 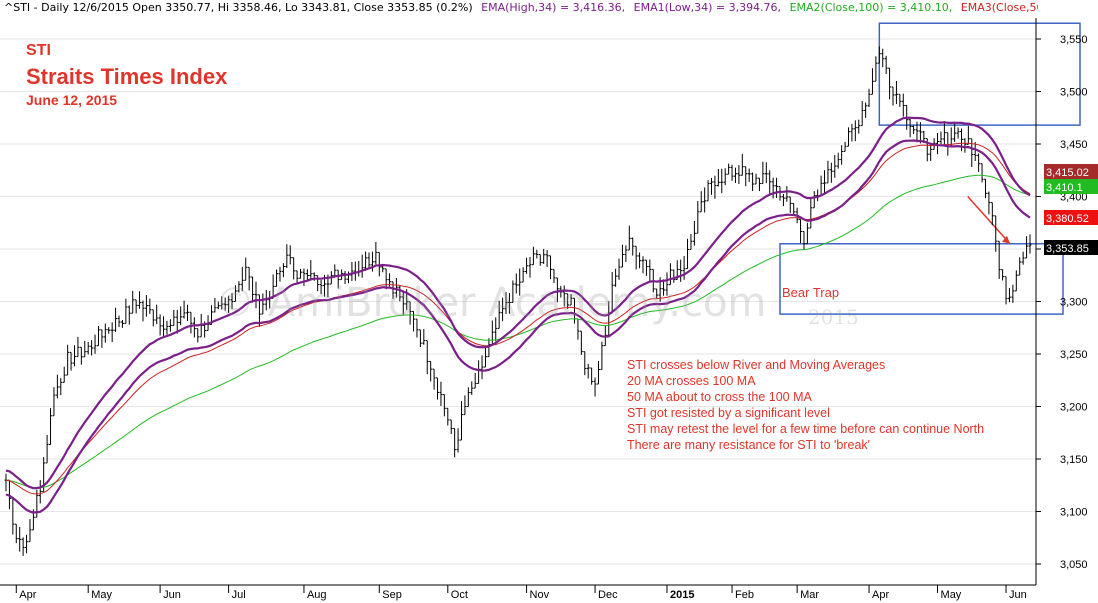 What do you see at coordinates (691, 381) in the screenshot?
I see `note-line: 20 MA crosses 100 MA` at bounding box center [691, 381].